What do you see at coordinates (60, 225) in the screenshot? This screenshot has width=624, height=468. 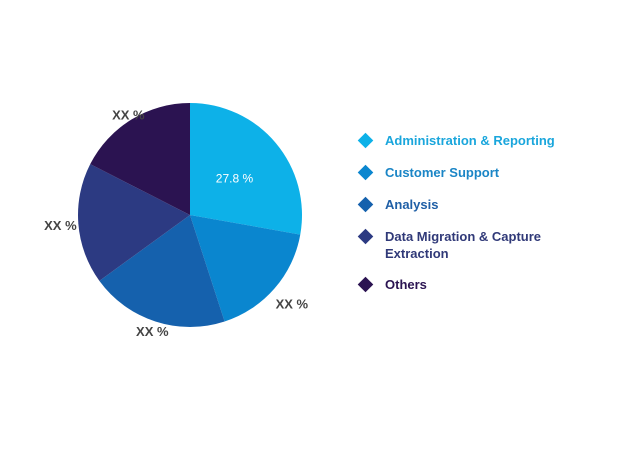 I see `data-label-data-migration: XX %` at bounding box center [60, 225].